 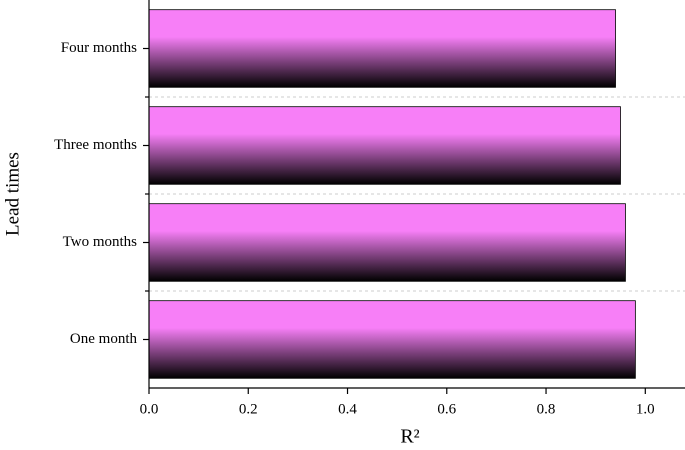 What do you see at coordinates (104, 339) in the screenshot?
I see `y-tick-label: One month` at bounding box center [104, 339].